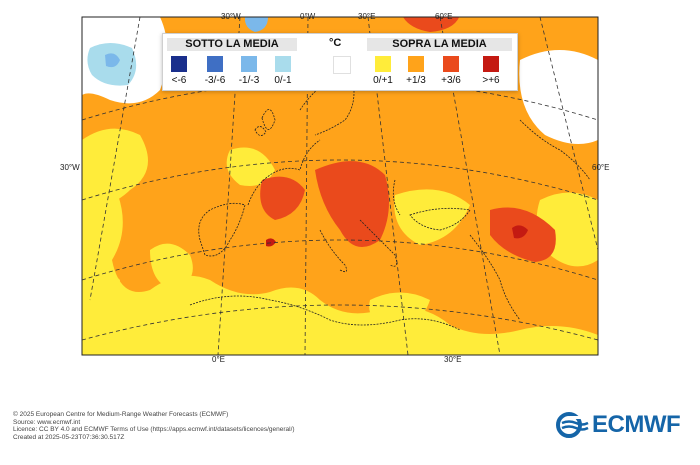  What do you see at coordinates (112, 60) in the screenshot?
I see `blue-patch` at bounding box center [112, 60].